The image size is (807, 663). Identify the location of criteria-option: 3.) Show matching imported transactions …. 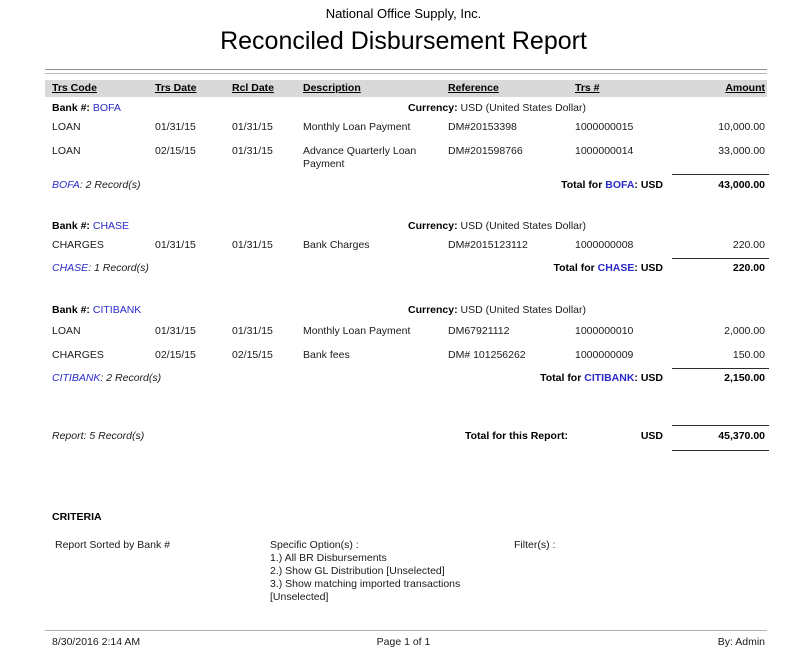
(365, 590).